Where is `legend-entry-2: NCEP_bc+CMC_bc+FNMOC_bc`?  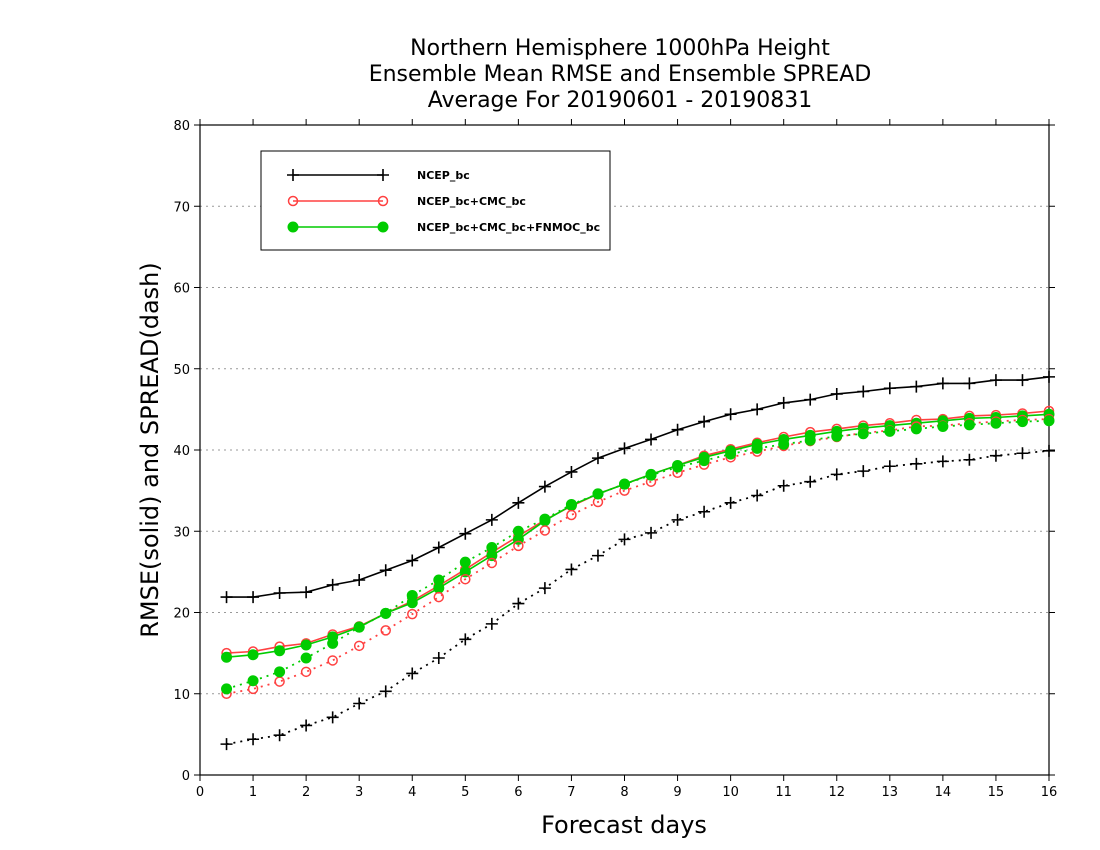 legend-entry-2: NCEP_bc+CMC_bc+FNMOC_bc is located at coordinates (443, 227).